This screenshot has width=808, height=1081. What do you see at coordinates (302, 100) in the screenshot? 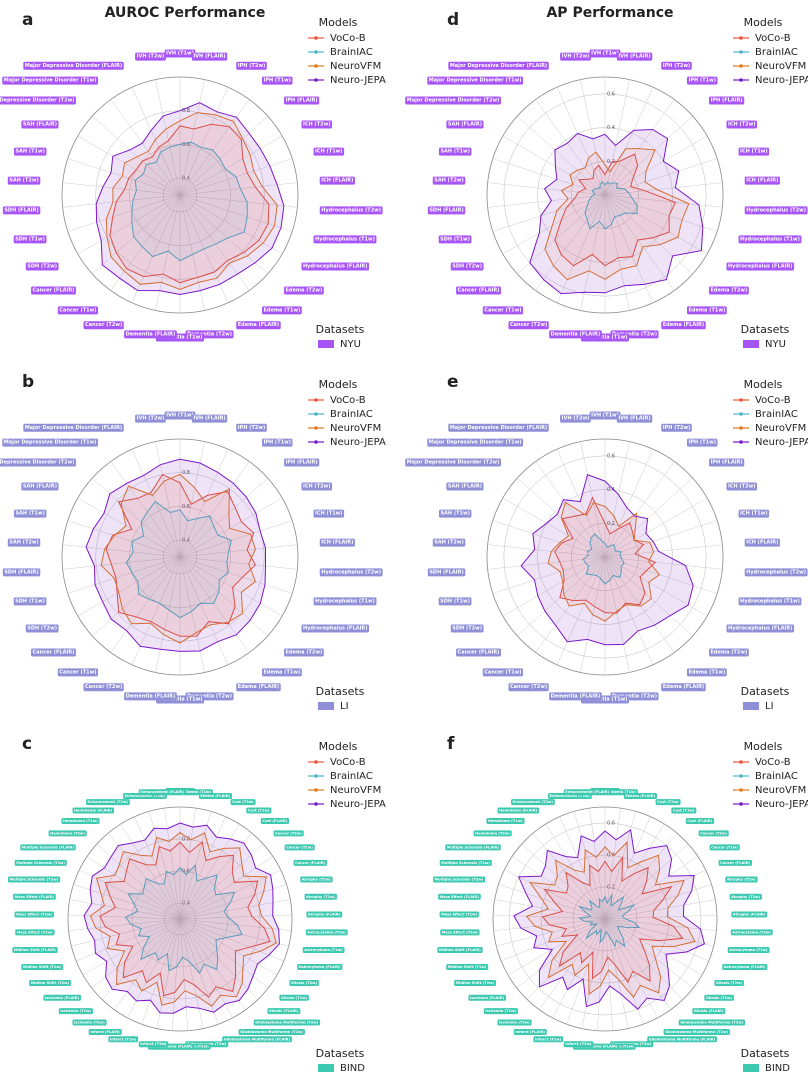
I see `category-label: IPH (FLAIR)` at bounding box center [302, 100].